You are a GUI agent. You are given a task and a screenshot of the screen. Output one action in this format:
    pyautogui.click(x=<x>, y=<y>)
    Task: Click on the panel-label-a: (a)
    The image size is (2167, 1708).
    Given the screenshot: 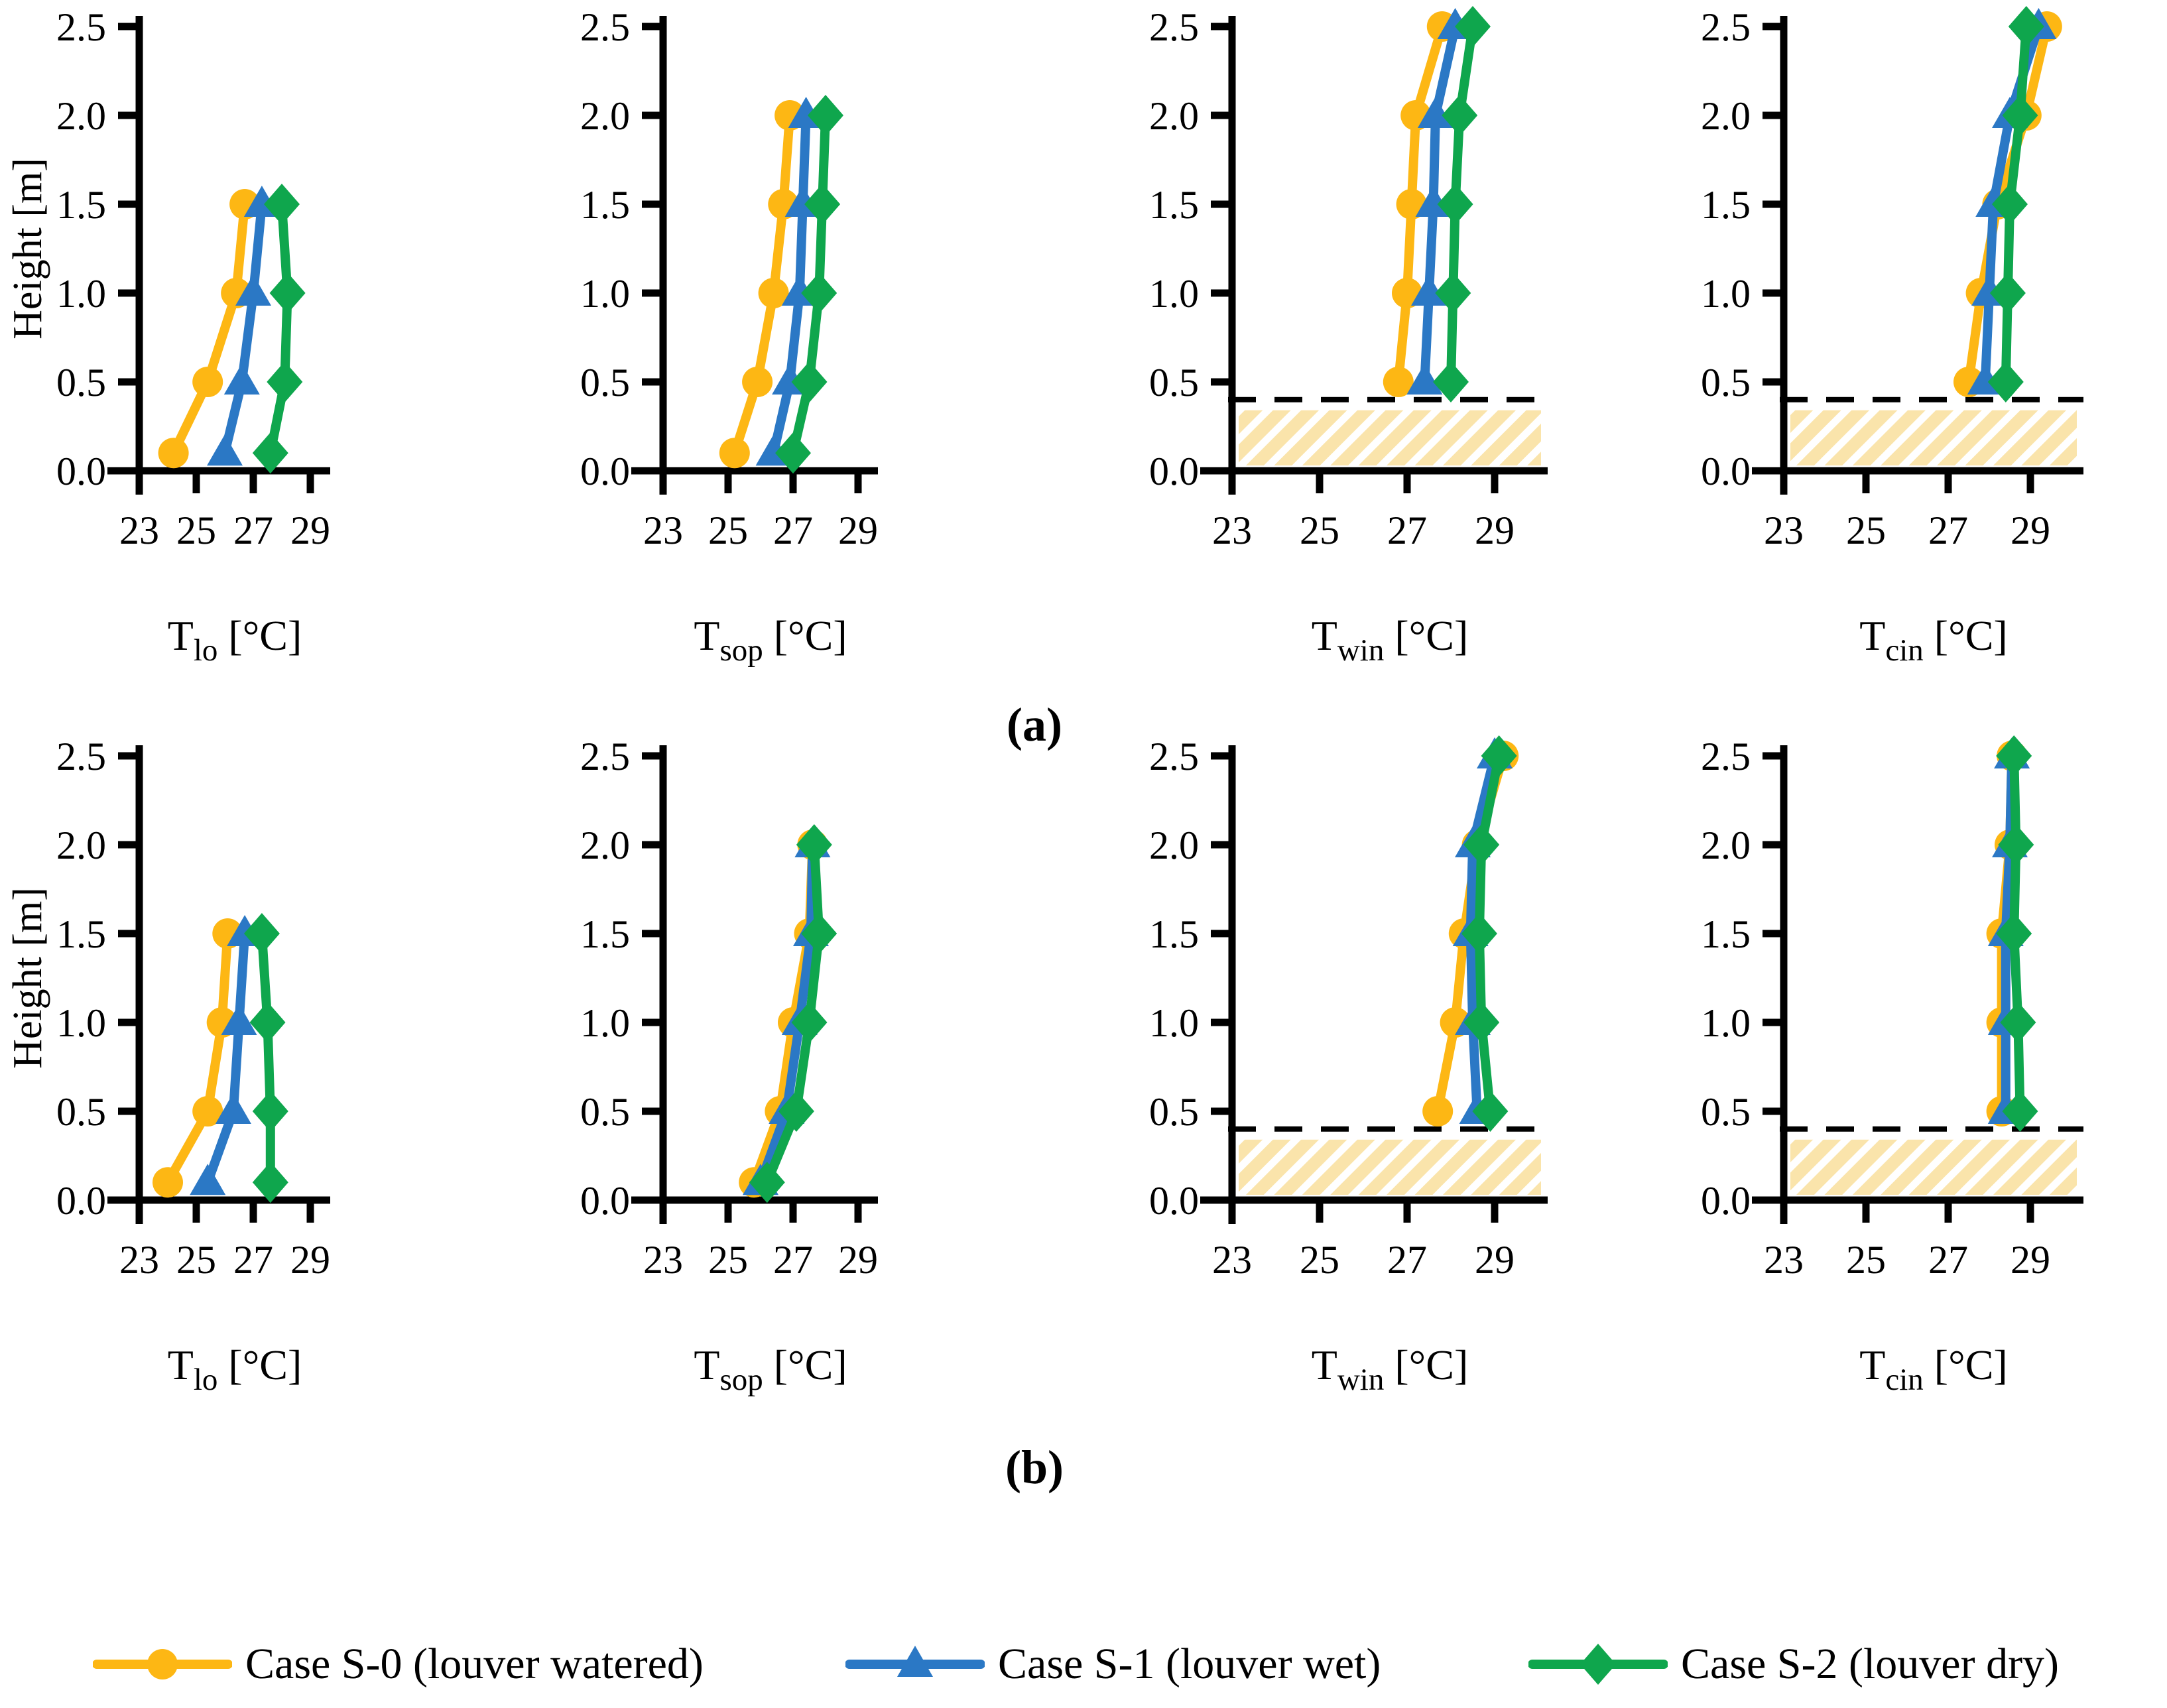 What is the action you would take?
    pyautogui.click(x=1034, y=724)
    